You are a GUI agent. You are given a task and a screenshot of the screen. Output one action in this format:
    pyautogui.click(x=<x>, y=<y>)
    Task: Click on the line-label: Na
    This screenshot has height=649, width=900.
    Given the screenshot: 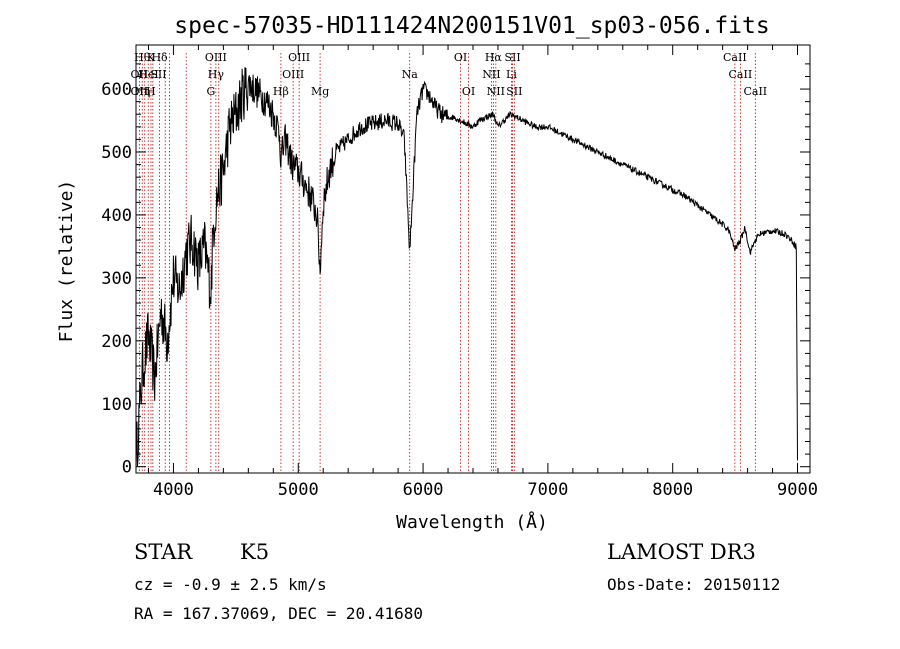 What is the action you would take?
    pyautogui.click(x=410, y=74)
    